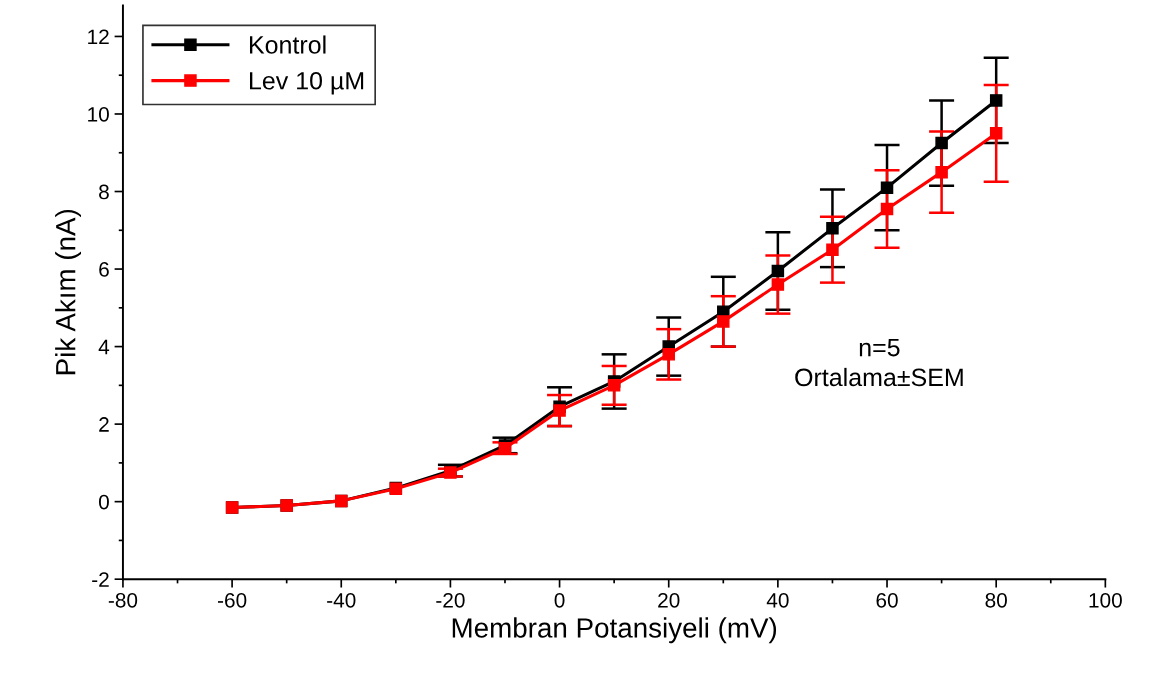 This screenshot has height=679, width=1149. I want to click on legend-label: Lev 10 µM, so click(306, 83).